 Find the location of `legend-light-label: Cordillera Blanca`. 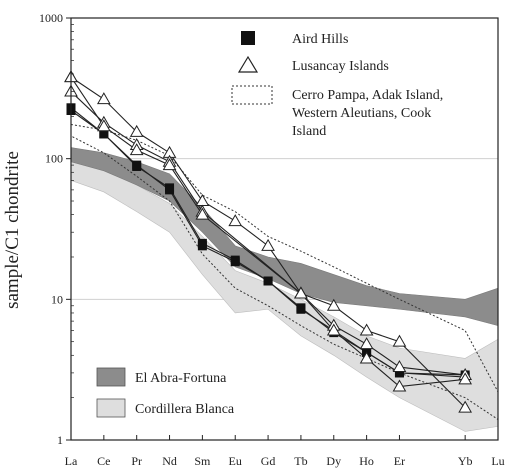

legend-light-label: Cordillera Blanca is located at coordinates (185, 409).